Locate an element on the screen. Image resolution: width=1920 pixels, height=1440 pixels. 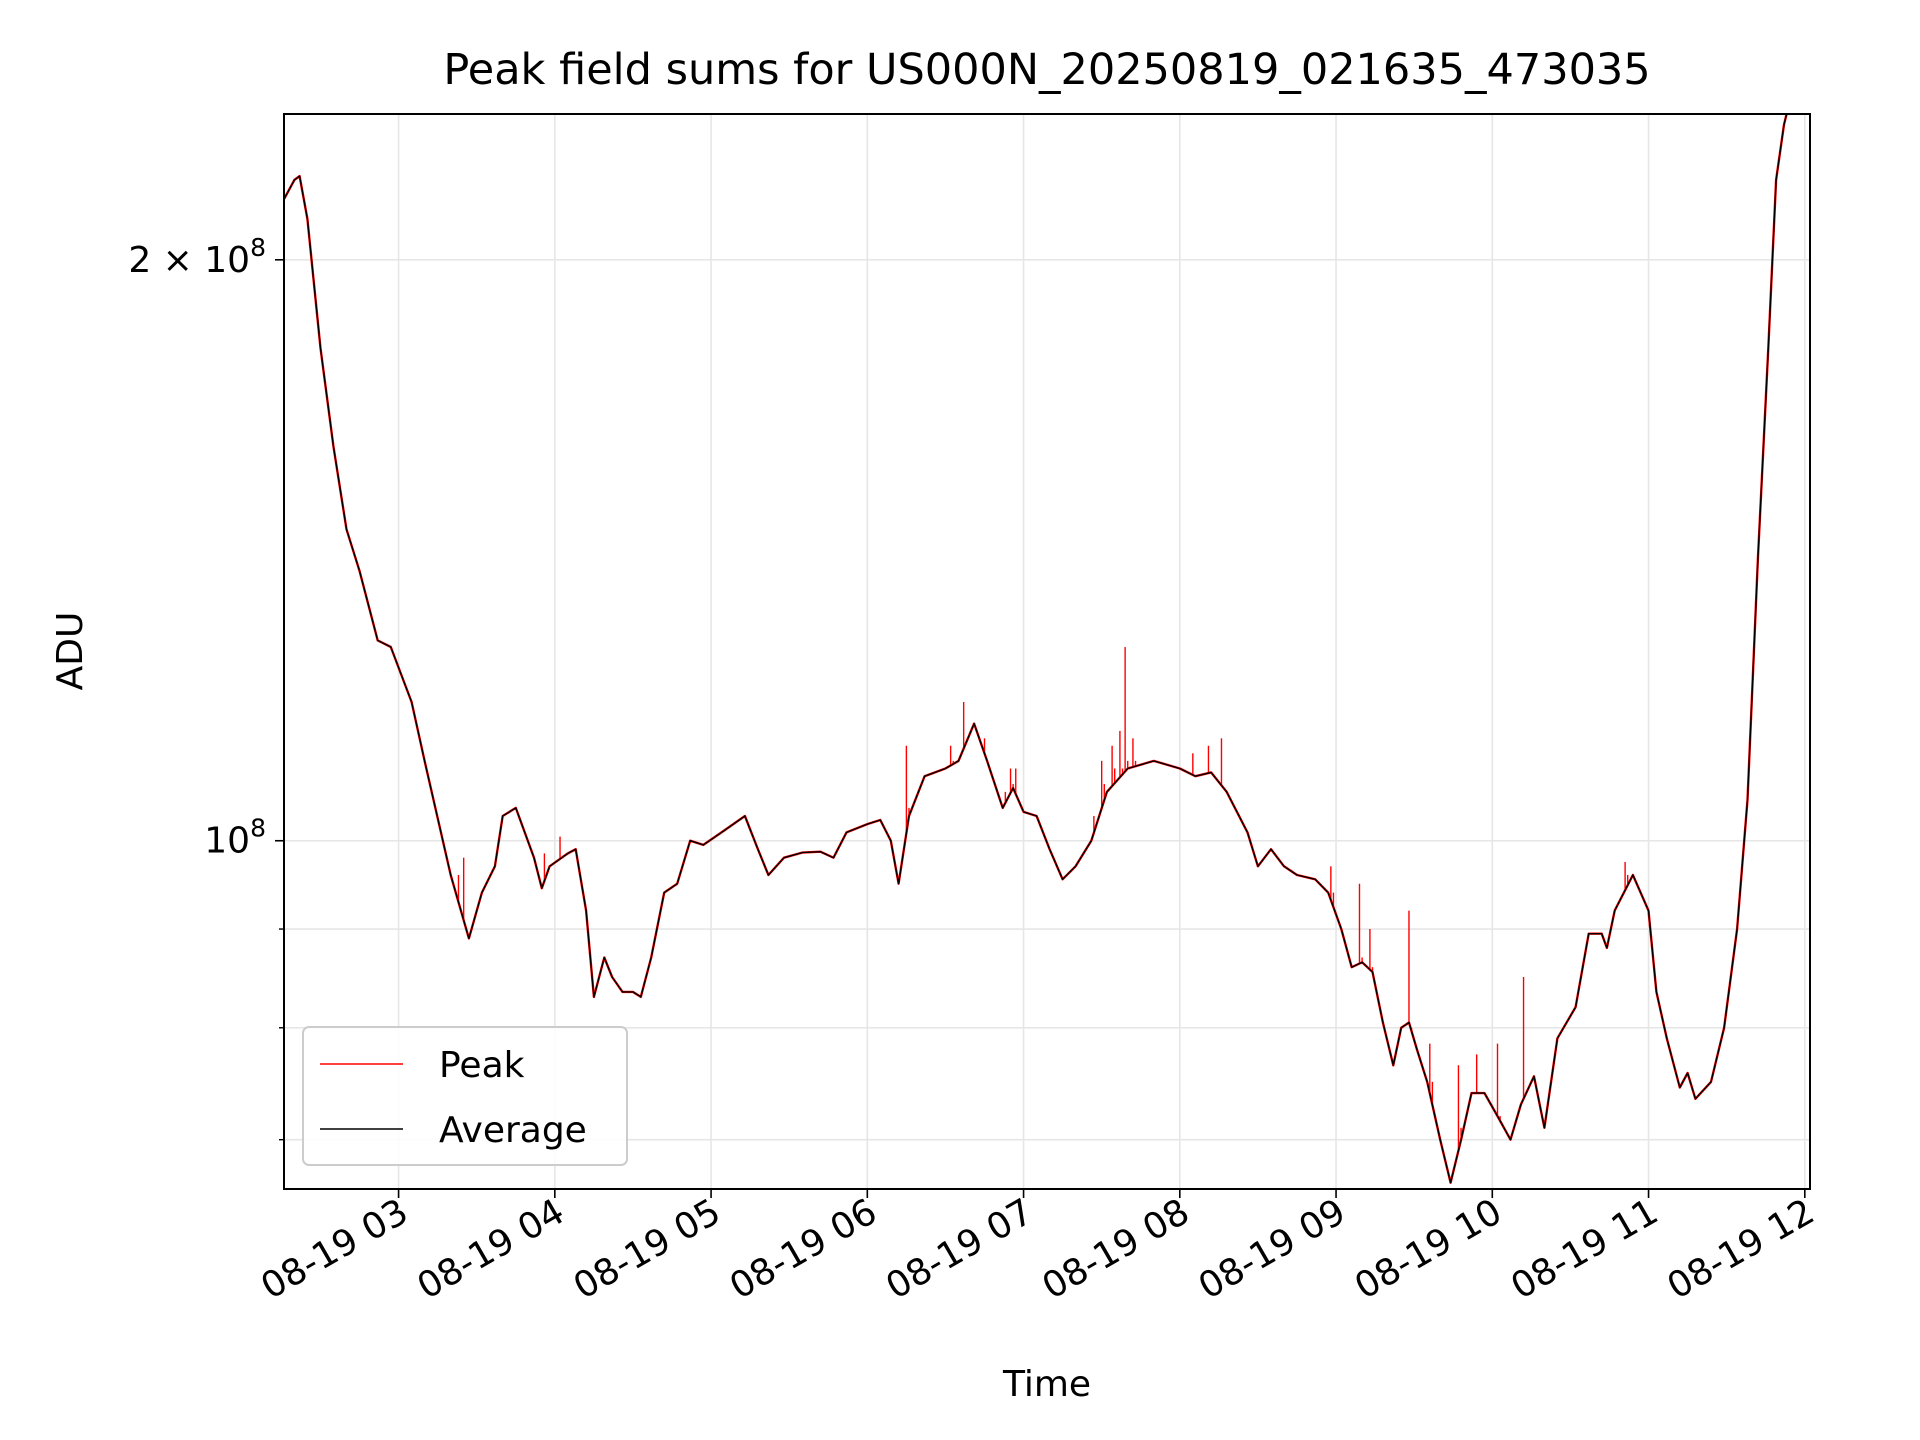
x-axis-label: Time is located at coordinates (1046, 1384).